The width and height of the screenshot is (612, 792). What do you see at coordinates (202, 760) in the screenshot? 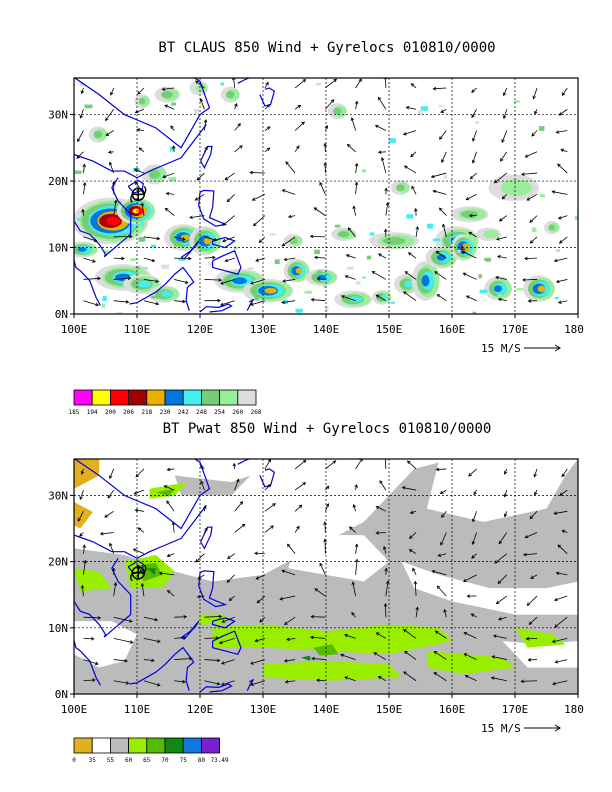
I see `legend-label: 80` at bounding box center [202, 760].